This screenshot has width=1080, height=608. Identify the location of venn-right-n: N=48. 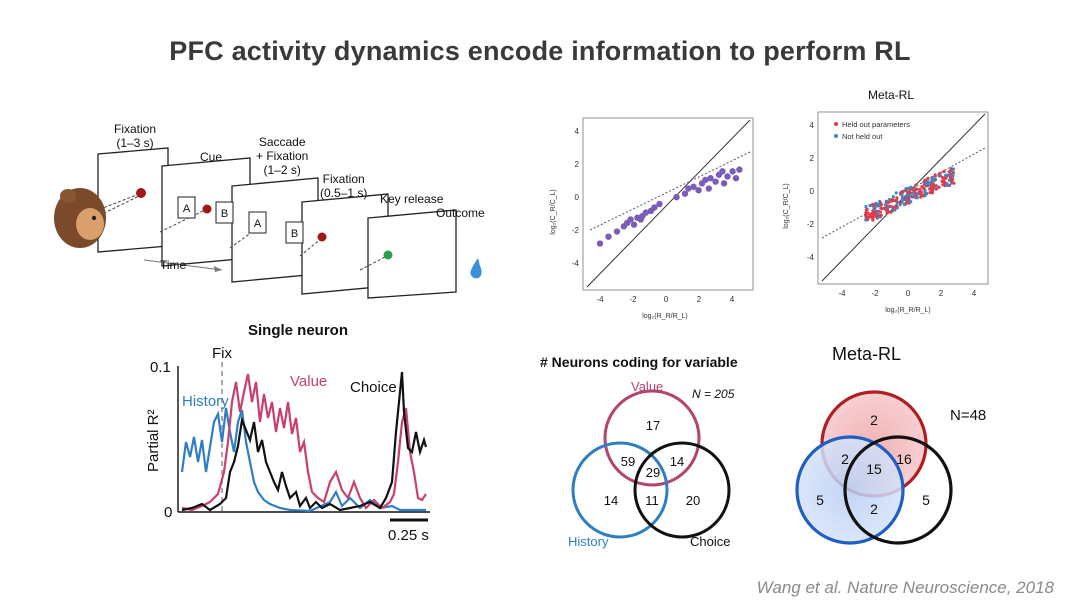
(968, 415).